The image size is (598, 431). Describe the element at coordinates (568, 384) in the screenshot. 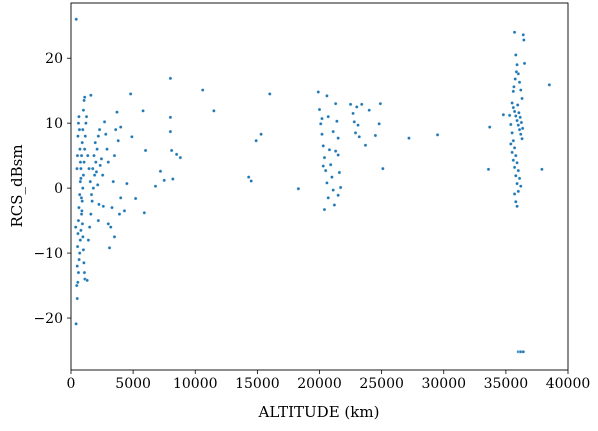

I see `x-tick-label: 40000` at that location.